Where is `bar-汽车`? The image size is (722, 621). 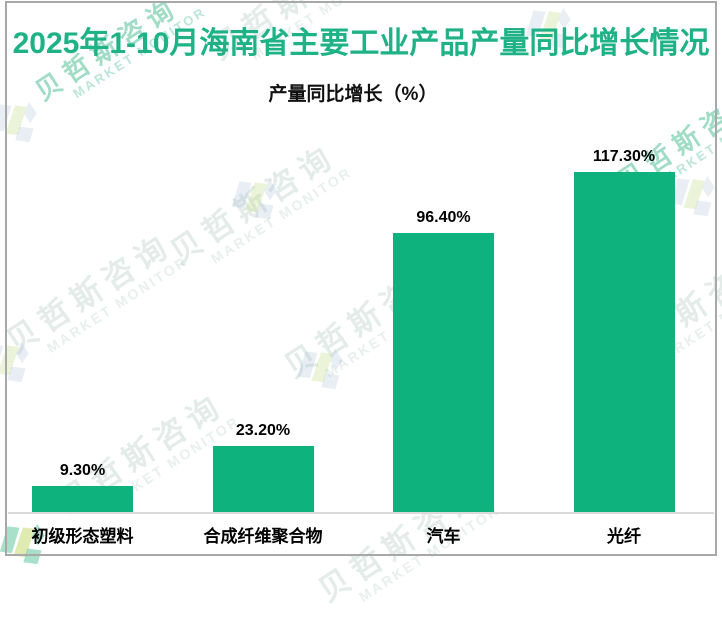
bar-汽车 is located at coordinates (443, 373).